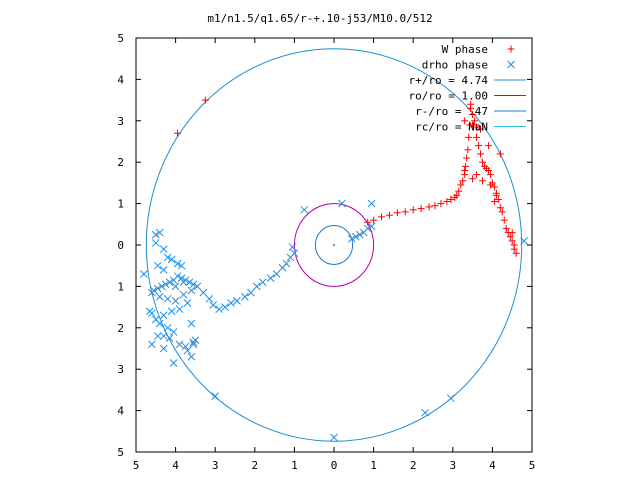  Describe the element at coordinates (120, 121) in the screenshot. I see `y-tick-label: 3` at that location.